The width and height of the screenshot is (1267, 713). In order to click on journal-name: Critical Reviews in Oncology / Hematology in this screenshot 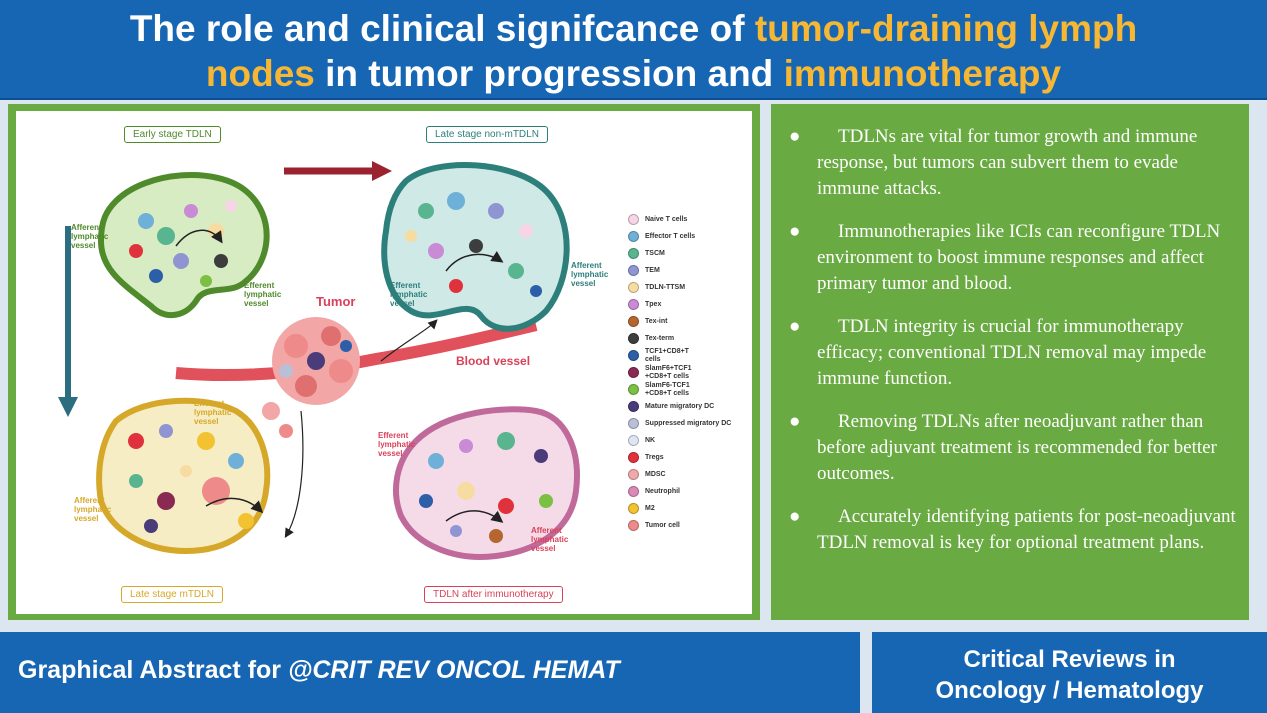, I will do `click(1069, 675)`.